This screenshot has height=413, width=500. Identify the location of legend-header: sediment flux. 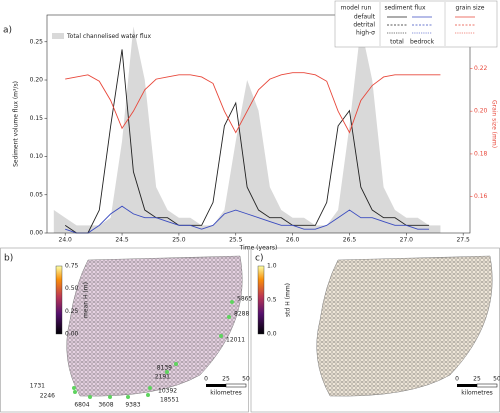
(404, 8).